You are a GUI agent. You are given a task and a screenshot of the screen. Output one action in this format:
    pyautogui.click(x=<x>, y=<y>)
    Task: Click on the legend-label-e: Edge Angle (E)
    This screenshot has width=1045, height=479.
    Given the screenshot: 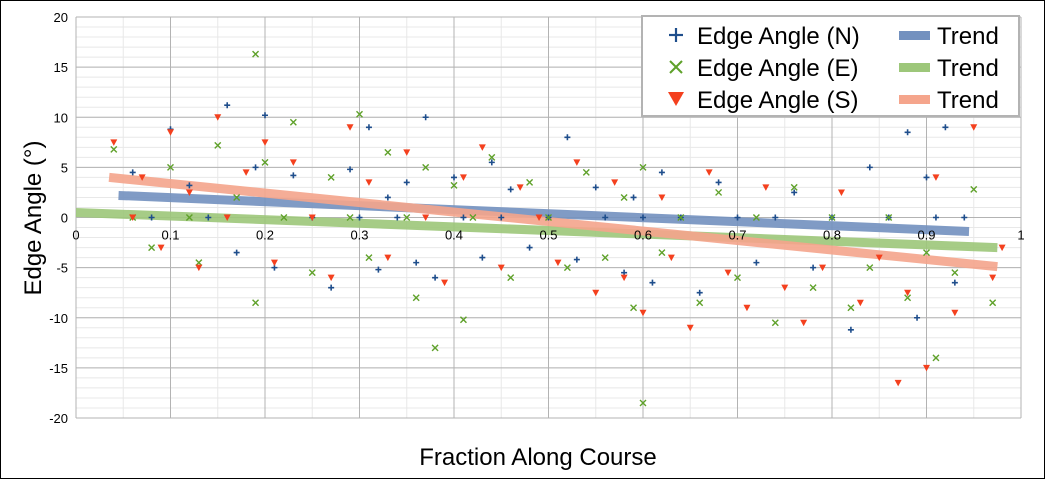 What is the action you would take?
    pyautogui.click(x=777, y=68)
    